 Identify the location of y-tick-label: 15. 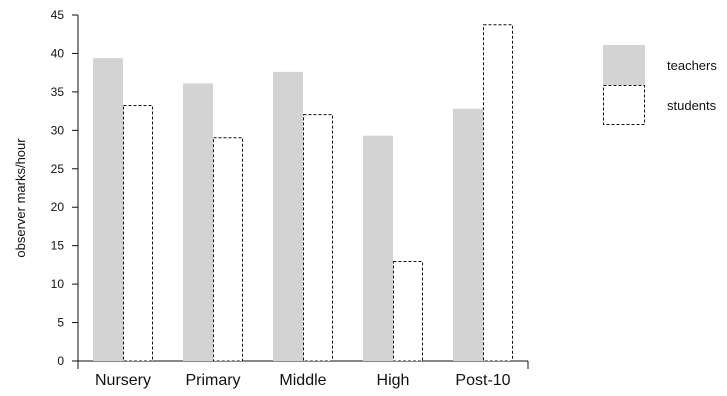
(58, 246).